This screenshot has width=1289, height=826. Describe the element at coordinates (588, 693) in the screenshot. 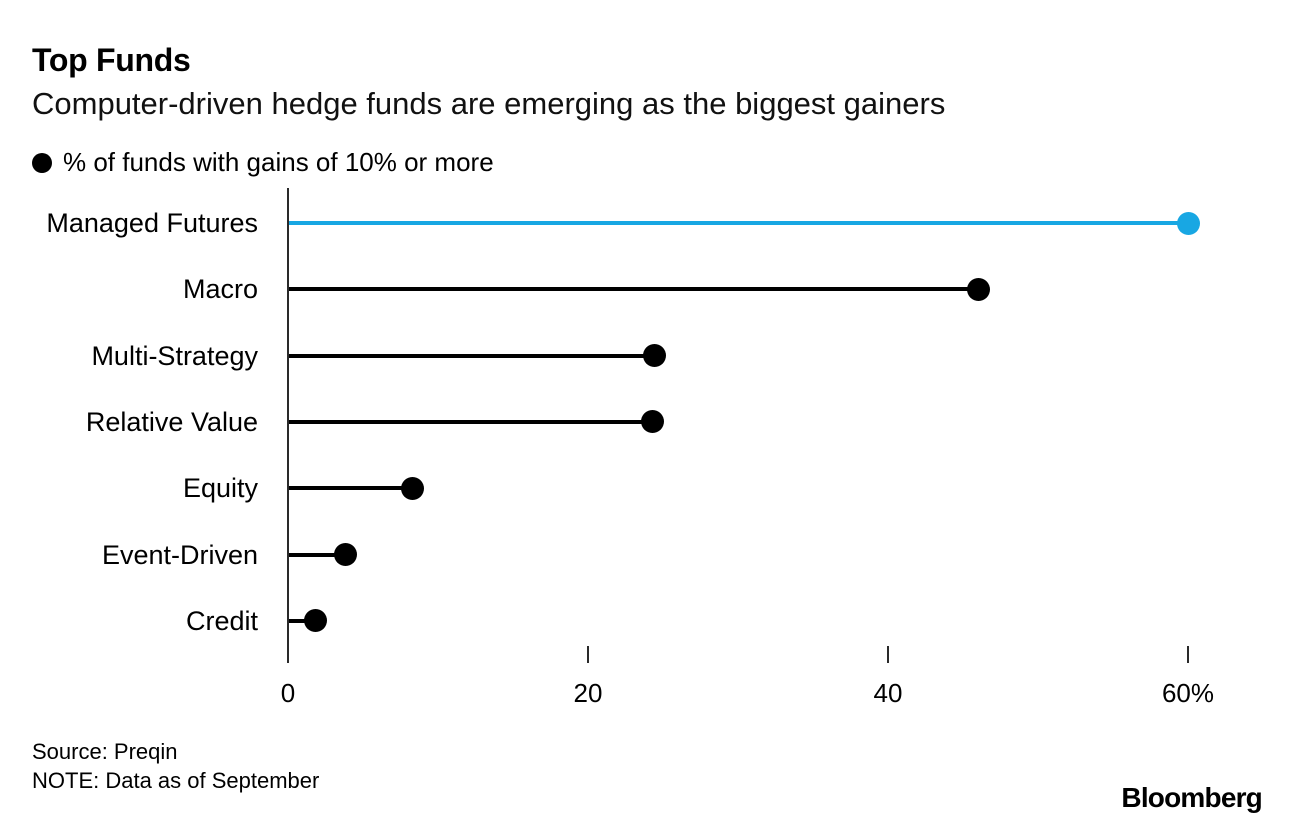

I see `x-axis-tick-label: 20` at that location.